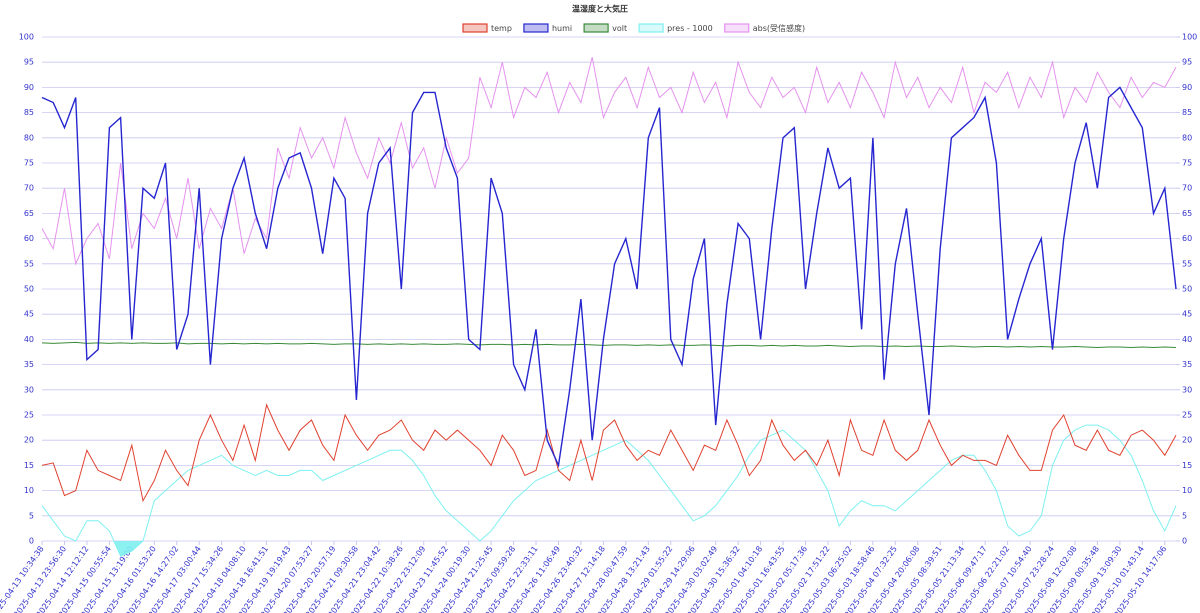  I want to click on y2-tick-label: 70, so click(1187, 188).